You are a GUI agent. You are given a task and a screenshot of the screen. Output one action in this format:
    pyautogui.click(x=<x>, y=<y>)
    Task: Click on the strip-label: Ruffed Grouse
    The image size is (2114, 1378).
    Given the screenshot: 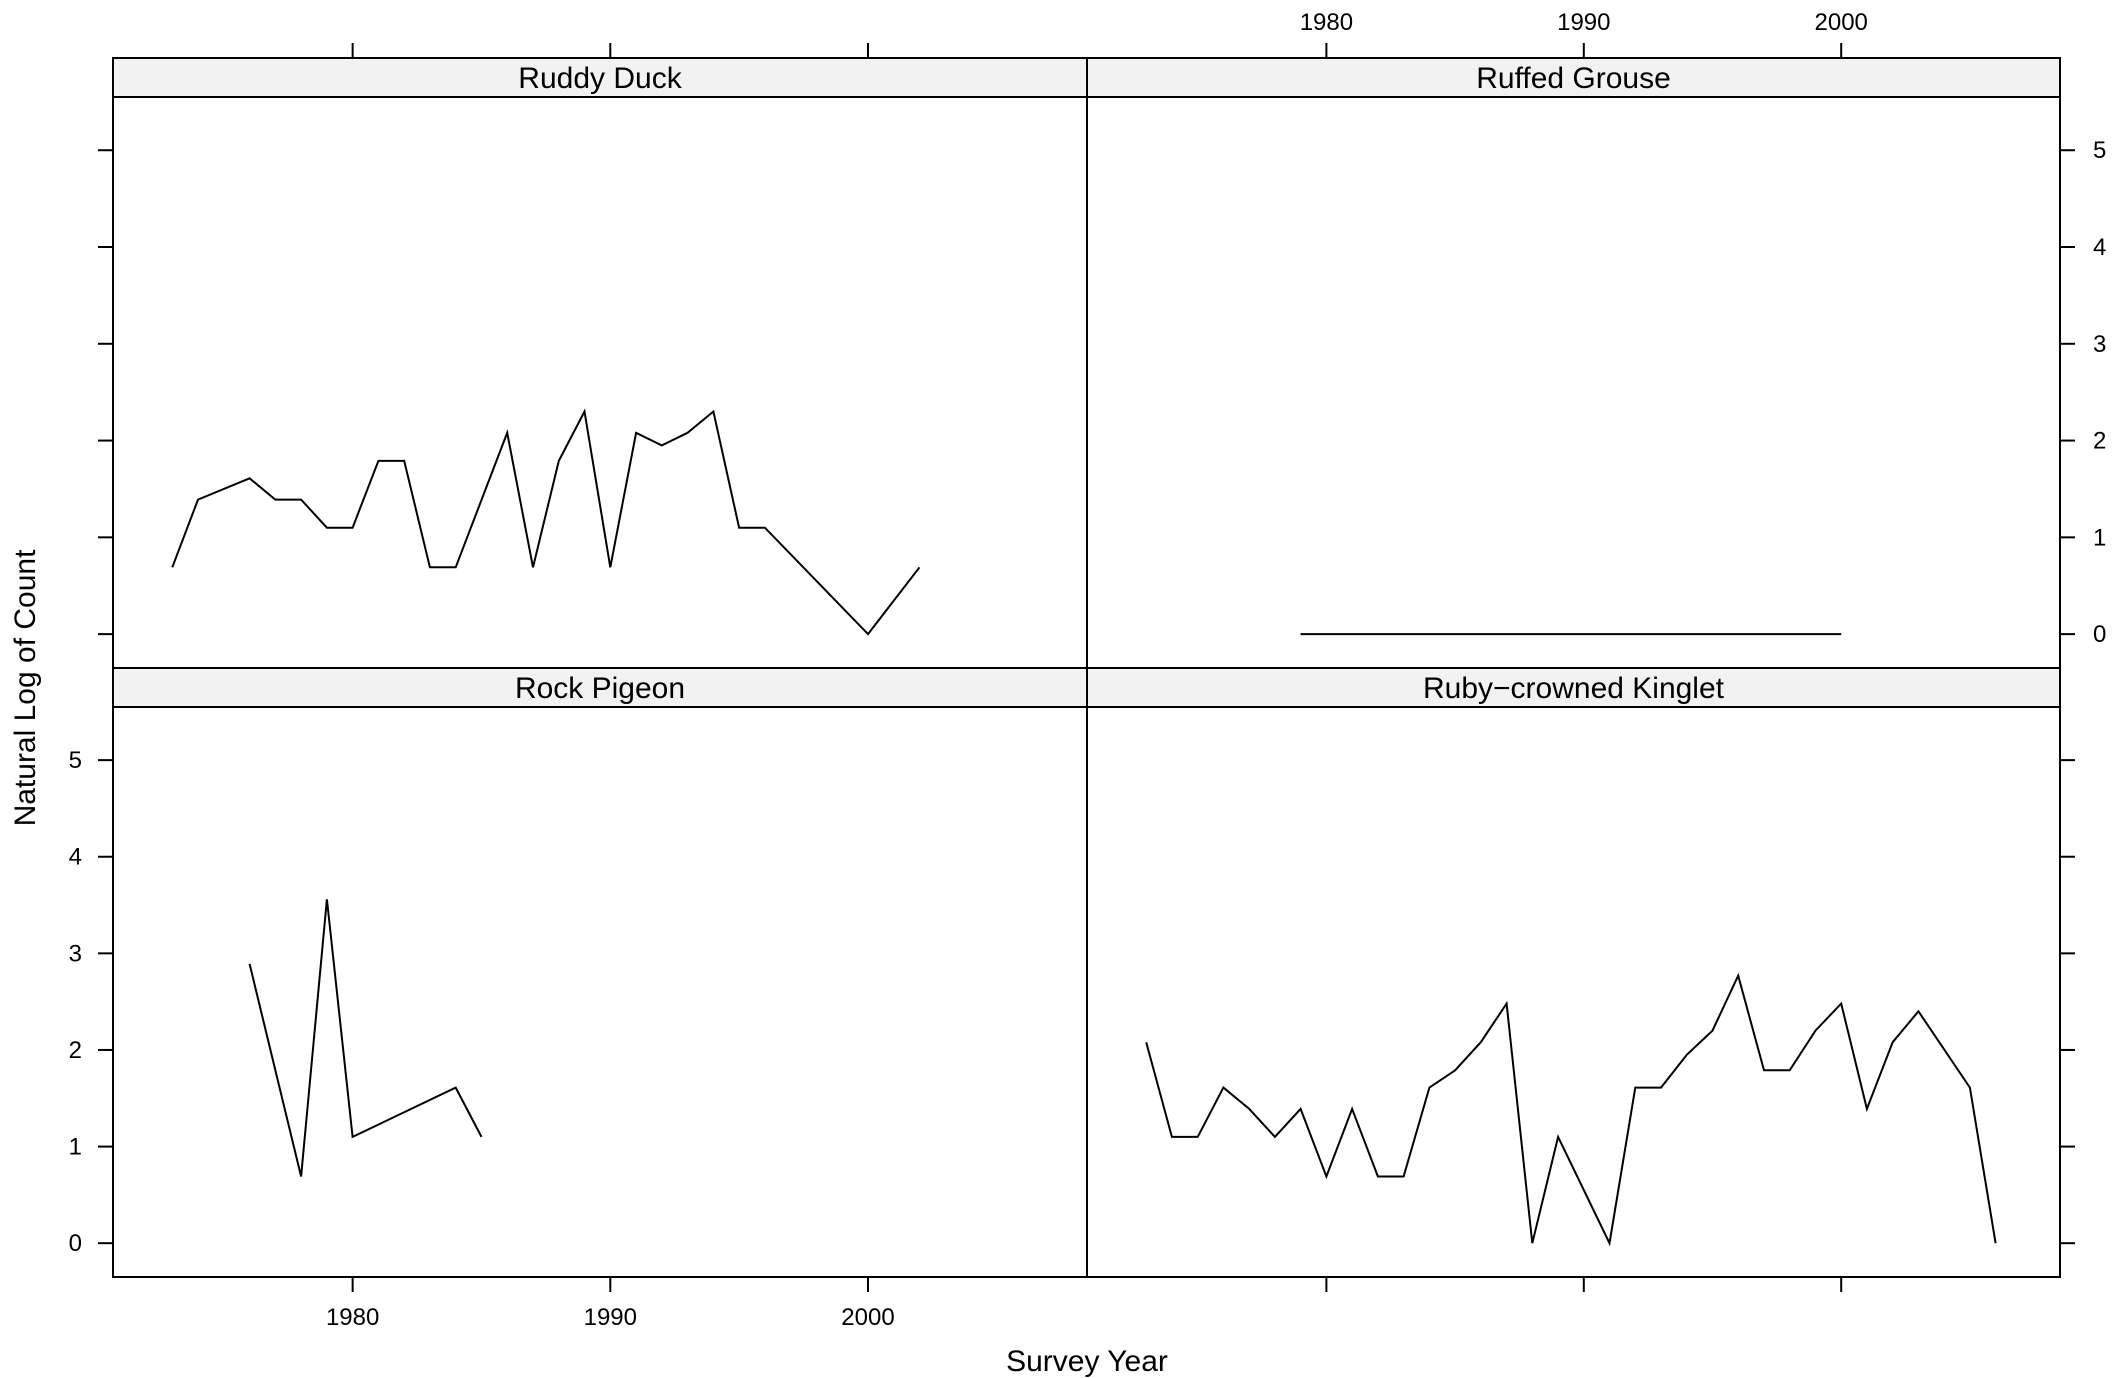 What is the action you would take?
    pyautogui.click(x=1573, y=78)
    